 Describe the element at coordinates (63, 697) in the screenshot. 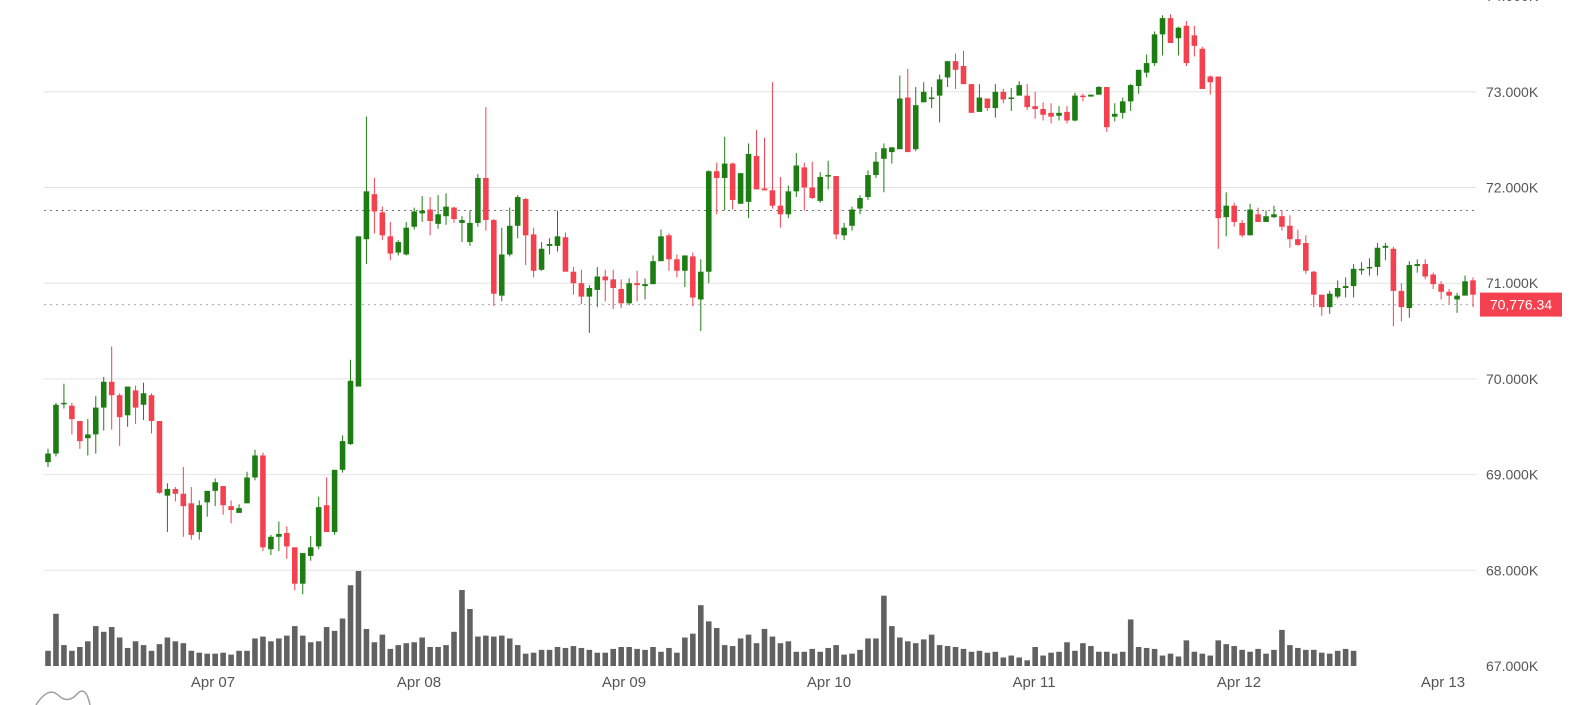

I see `logo-icon` at that location.